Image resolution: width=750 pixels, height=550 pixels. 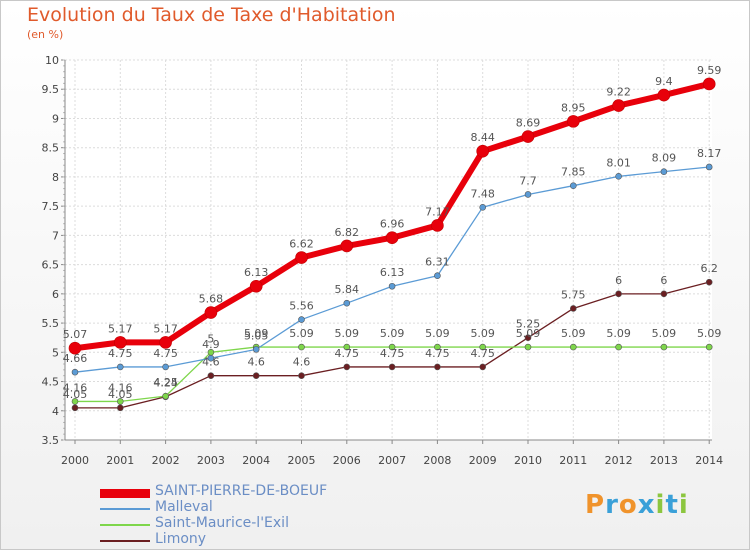 I want to click on data-label: 4.66, so click(x=75, y=358).